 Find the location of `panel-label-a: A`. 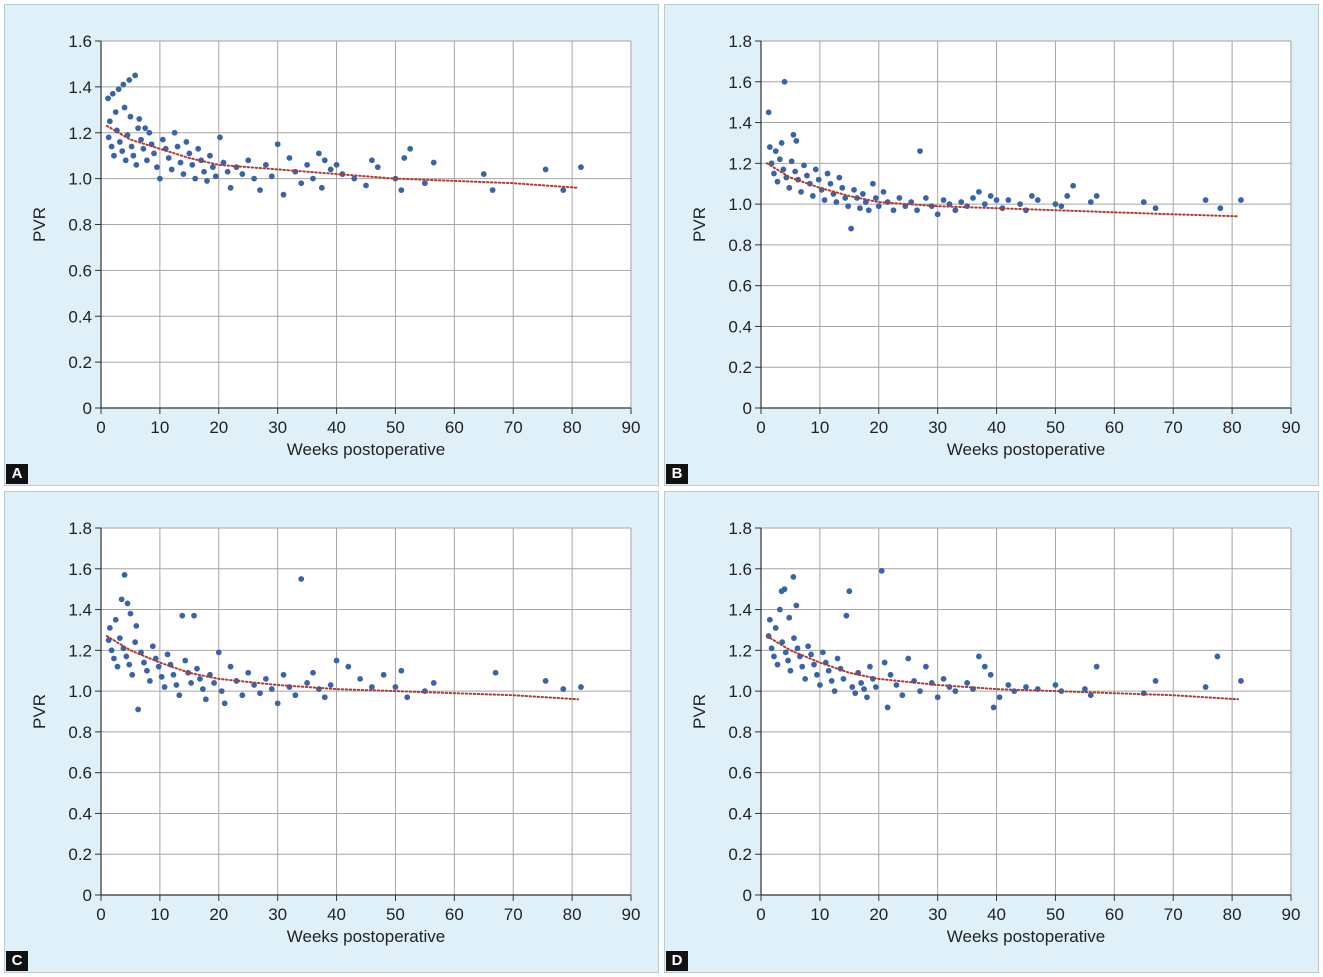

panel-label-a: A is located at coordinates (17, 474).